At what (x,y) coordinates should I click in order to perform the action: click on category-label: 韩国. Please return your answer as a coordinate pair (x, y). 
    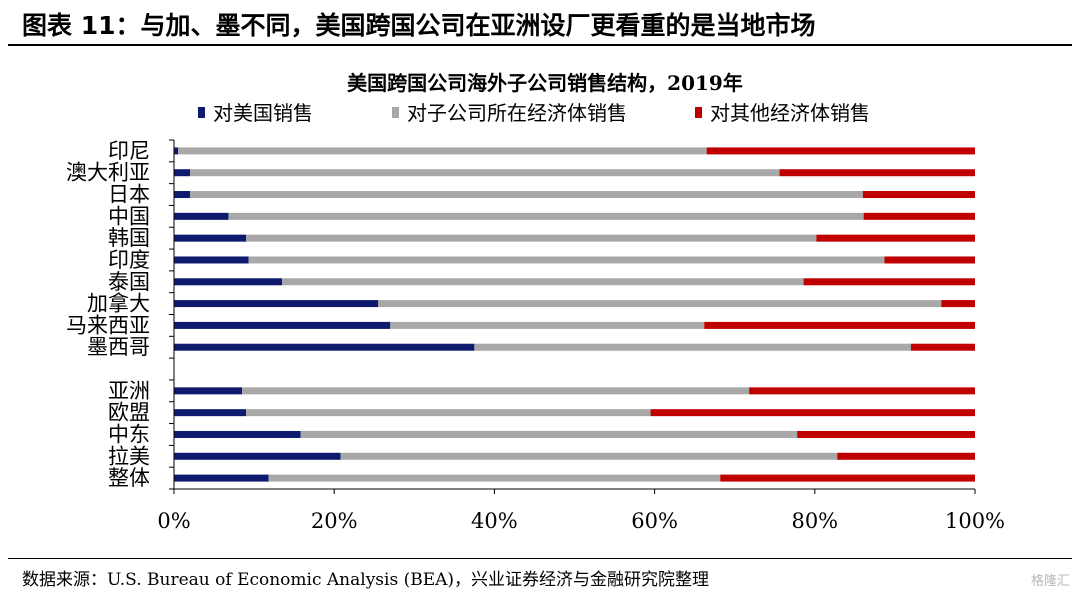
    Looking at the image, I should click on (129, 238).